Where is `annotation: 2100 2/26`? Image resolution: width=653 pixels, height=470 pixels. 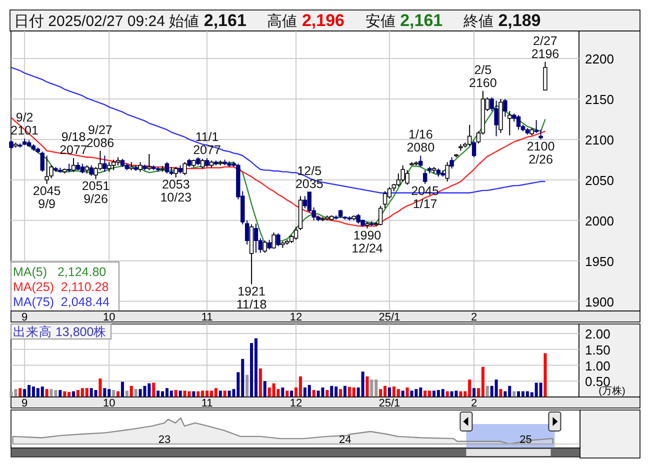
annotation: 2100 2/26 is located at coordinates (540, 152).